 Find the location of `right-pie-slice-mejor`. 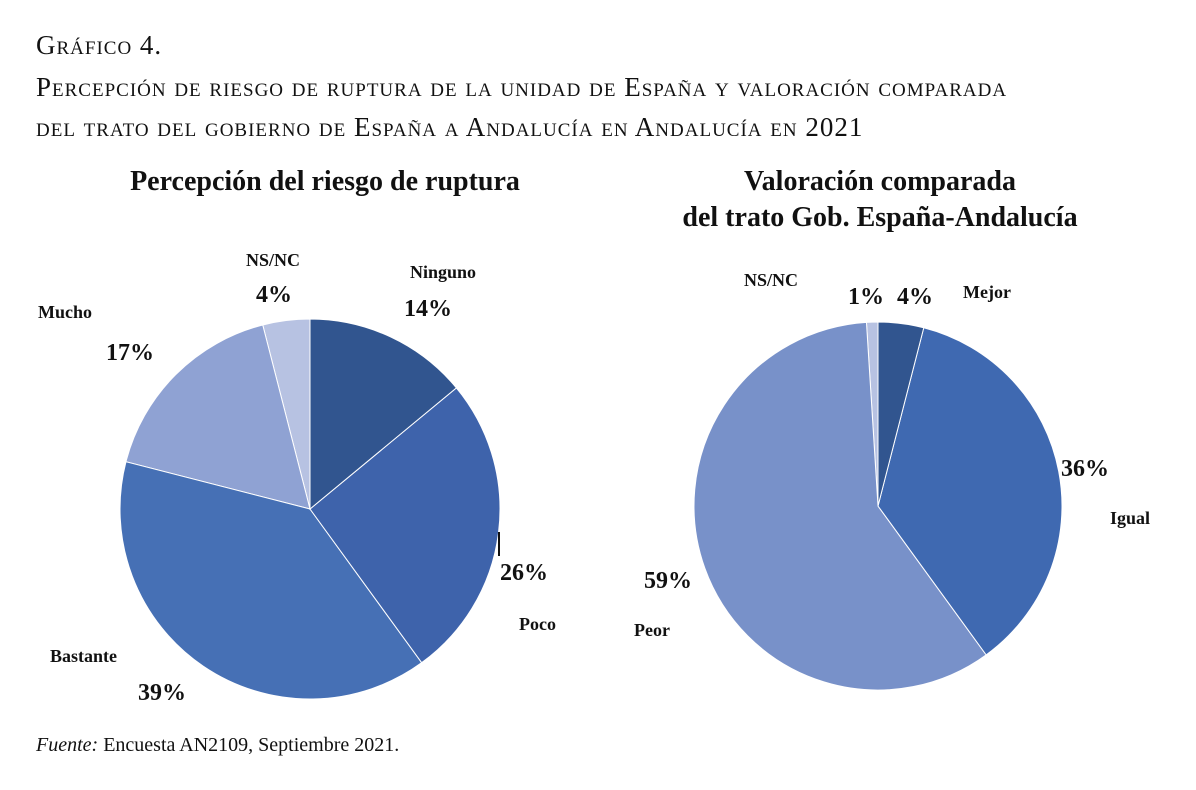

right-pie-slice-mejor is located at coordinates (901, 414).